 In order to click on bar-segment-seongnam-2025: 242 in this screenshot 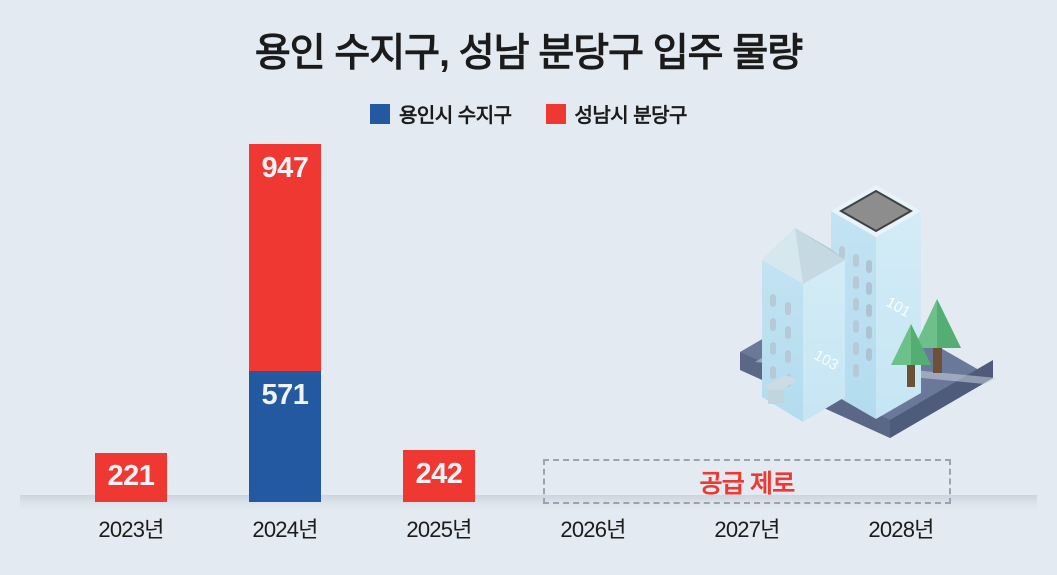, I will do `click(439, 476)`.